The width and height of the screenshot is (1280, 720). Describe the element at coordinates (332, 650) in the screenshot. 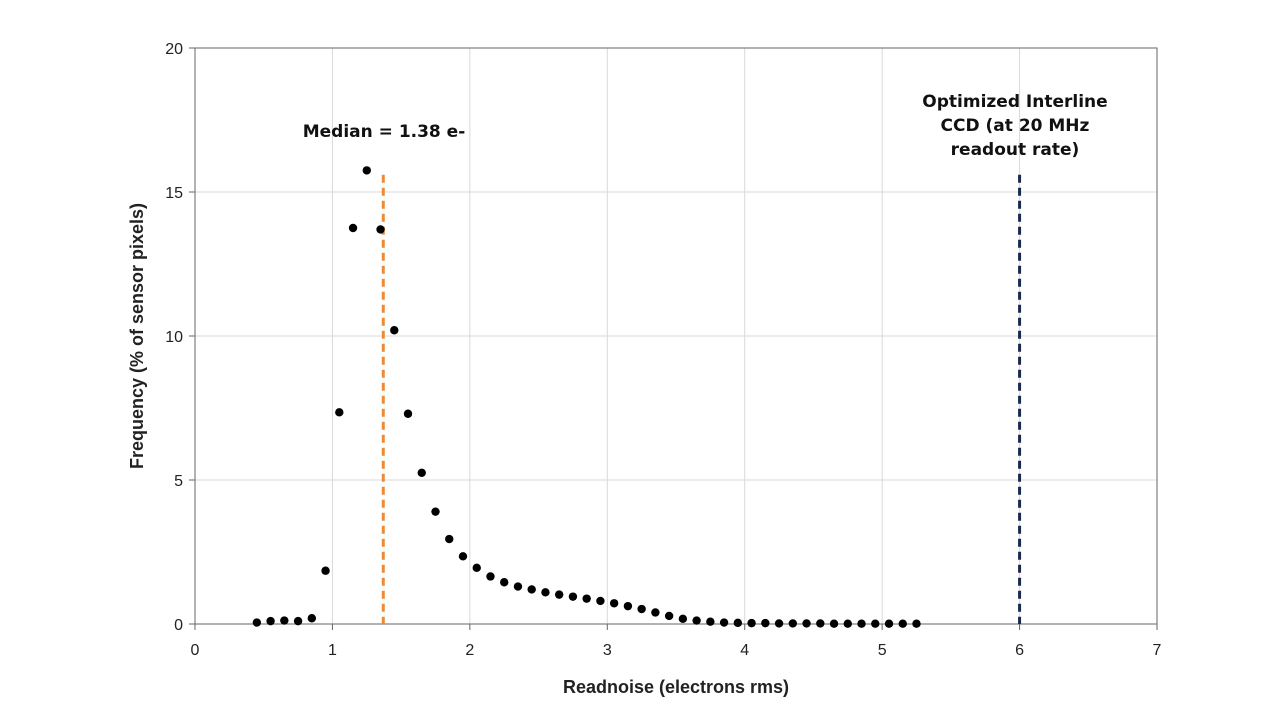

I see `x-tick-label: 1` at that location.